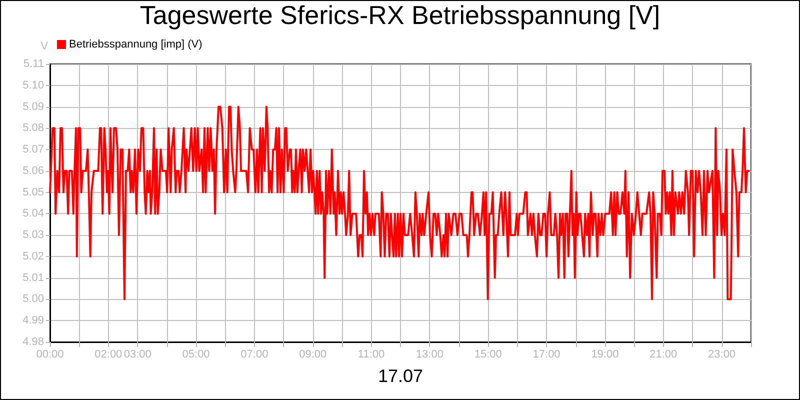  Describe the element at coordinates (33, 278) in the screenshot. I see `y-tick-label: 5.01` at that location.